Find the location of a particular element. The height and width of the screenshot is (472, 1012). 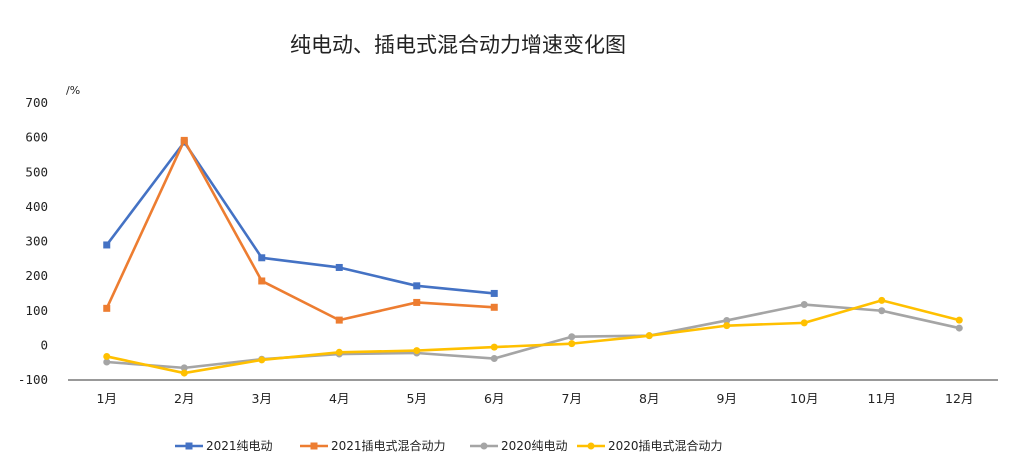

y-tick-label: -100 is located at coordinates (33, 379).